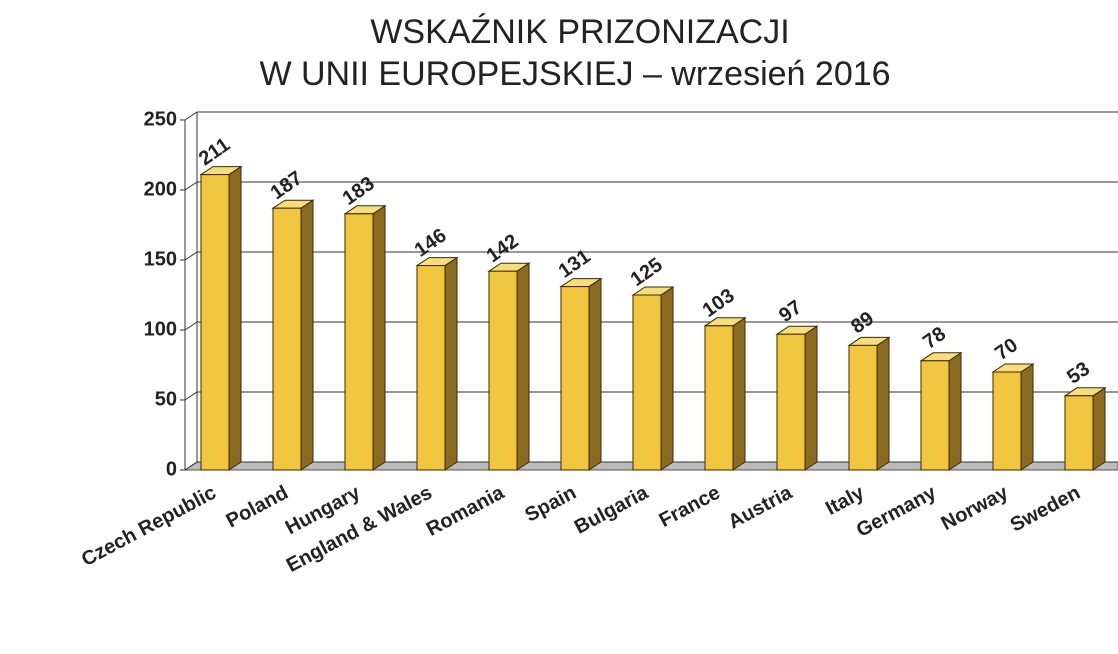  I want to click on chart-title: W UNII EUROPEJSKIEJ – wrzesień 2016, so click(574, 74).